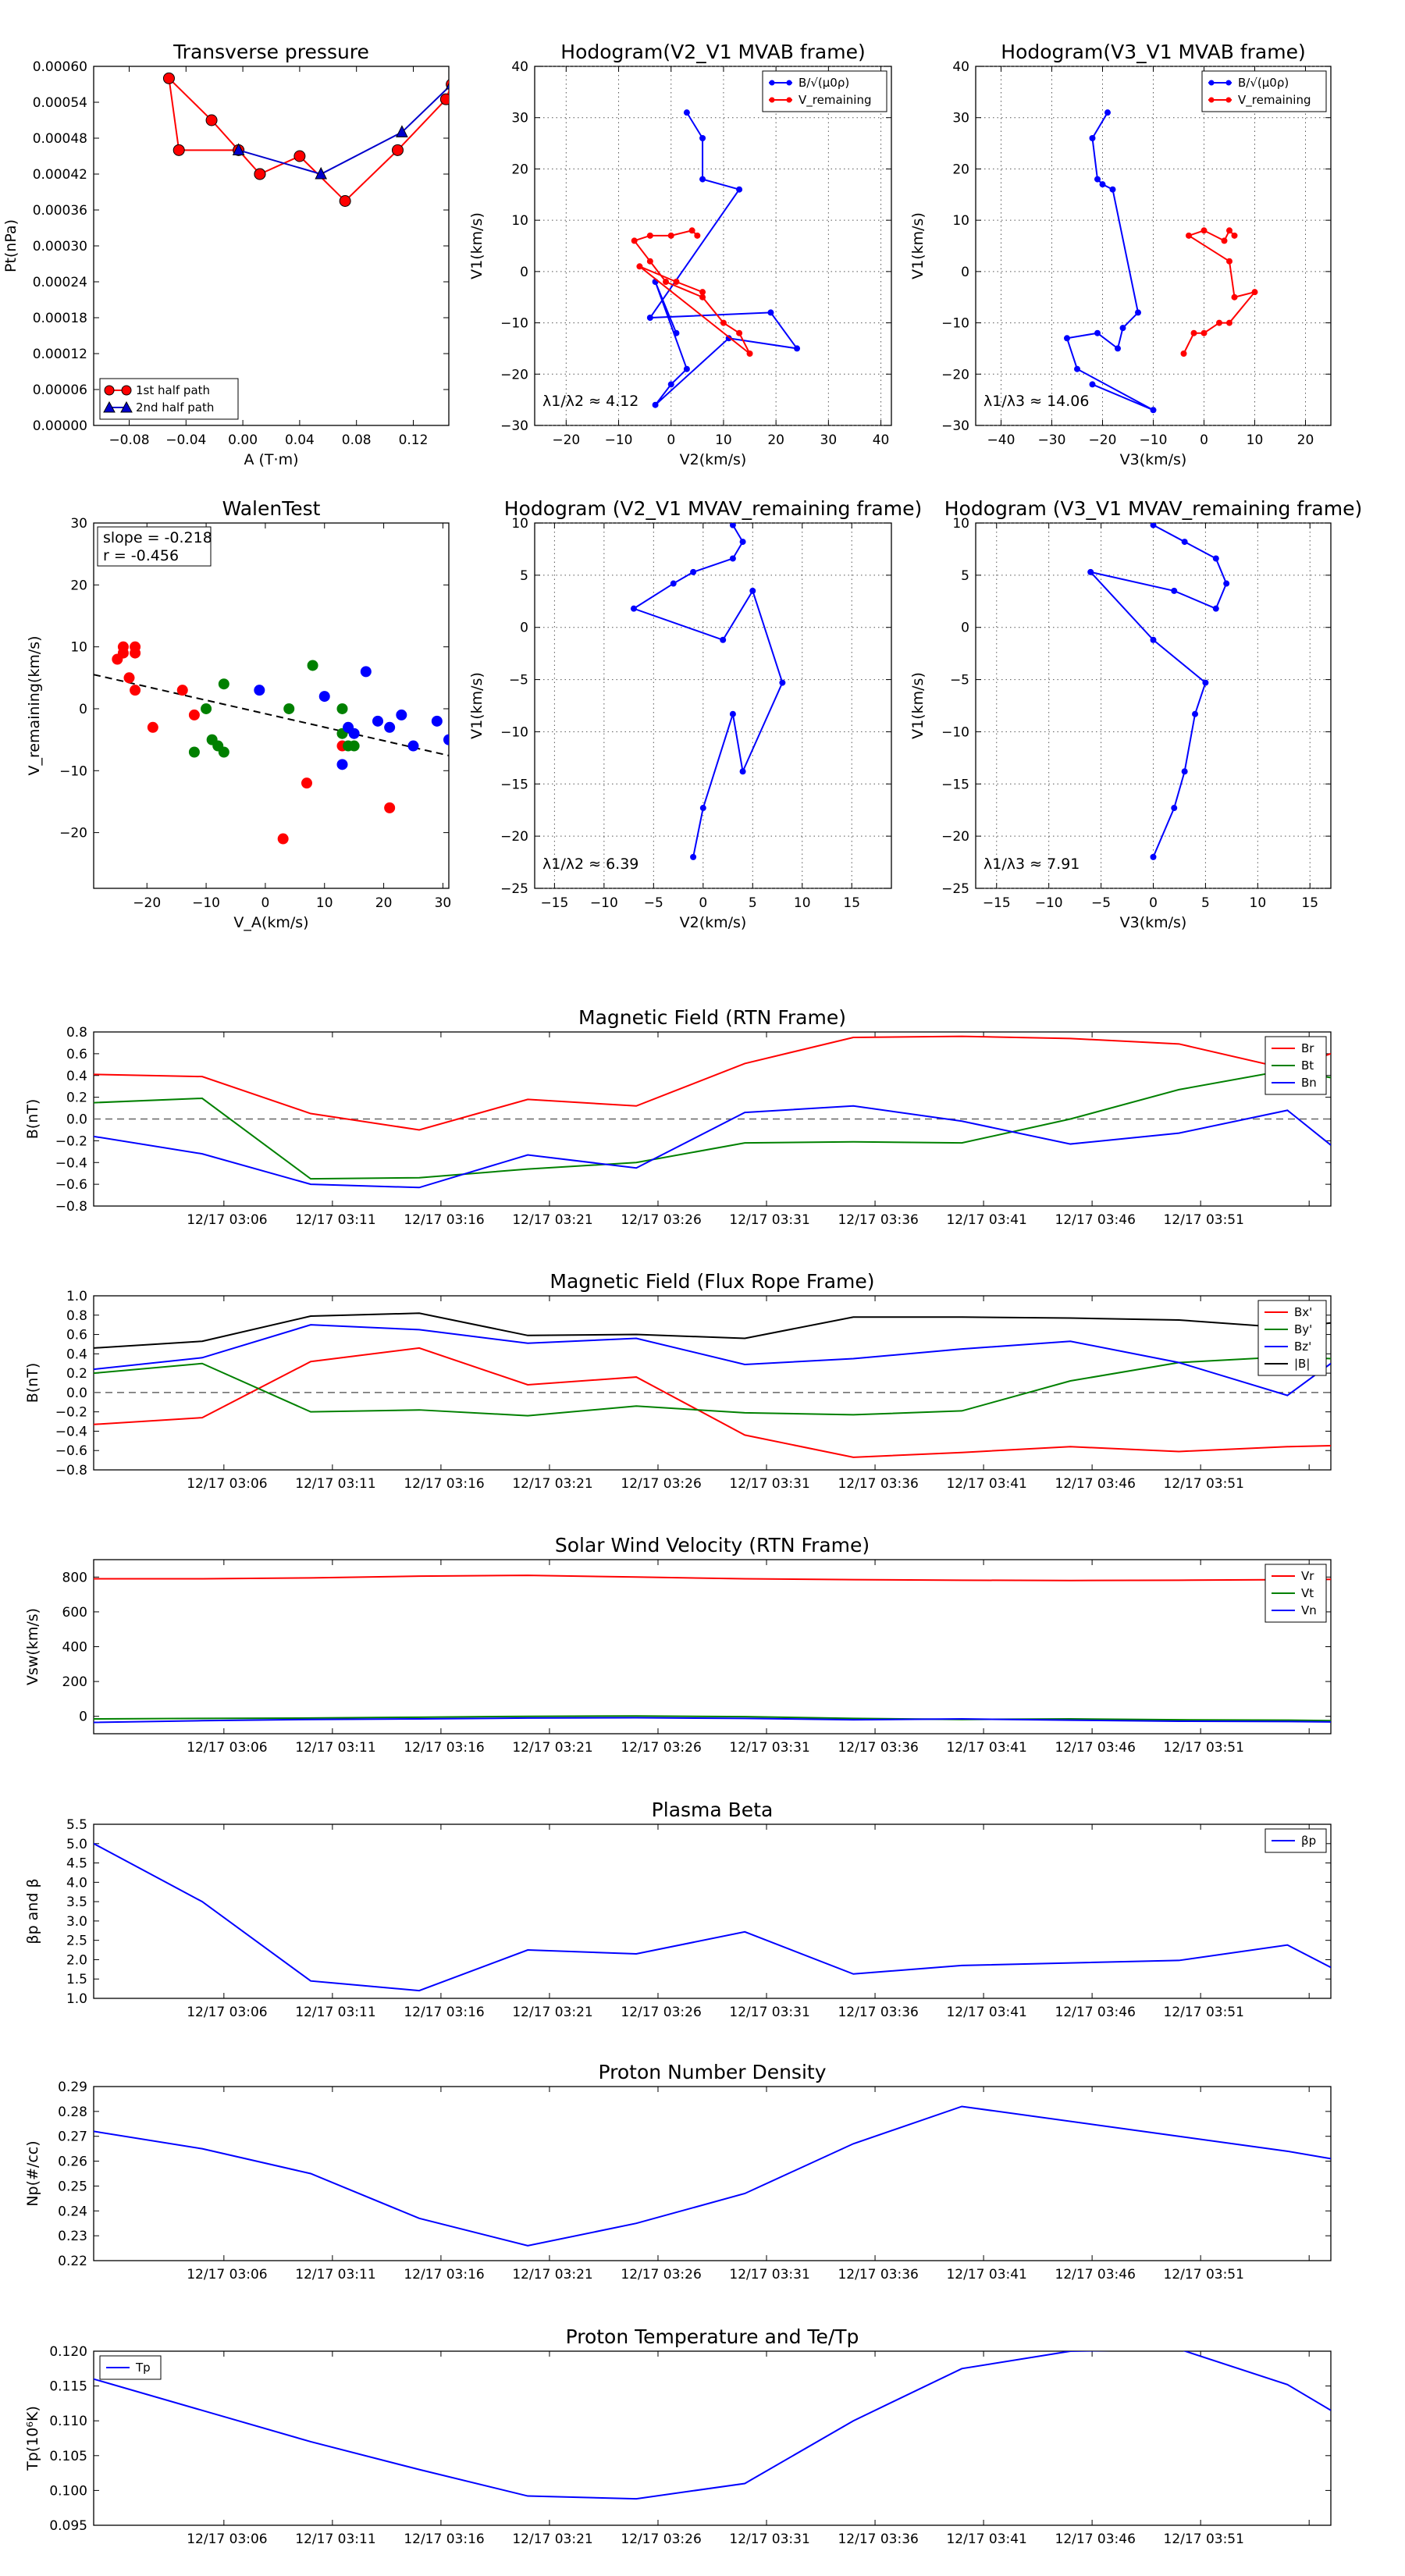  What do you see at coordinates (76, 1979) in the screenshot?
I see `y-tick-label: 1.5` at bounding box center [76, 1979].